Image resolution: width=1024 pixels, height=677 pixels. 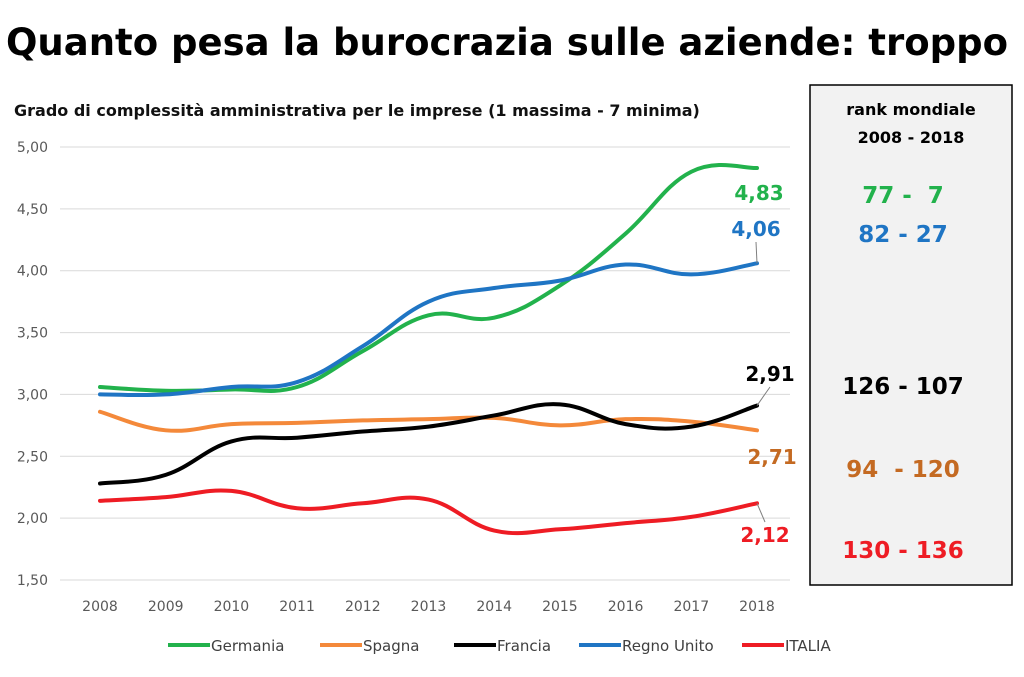 What do you see at coordinates (903, 196) in the screenshot?
I see `rank-value-germania: 77 - 7` at bounding box center [903, 196].